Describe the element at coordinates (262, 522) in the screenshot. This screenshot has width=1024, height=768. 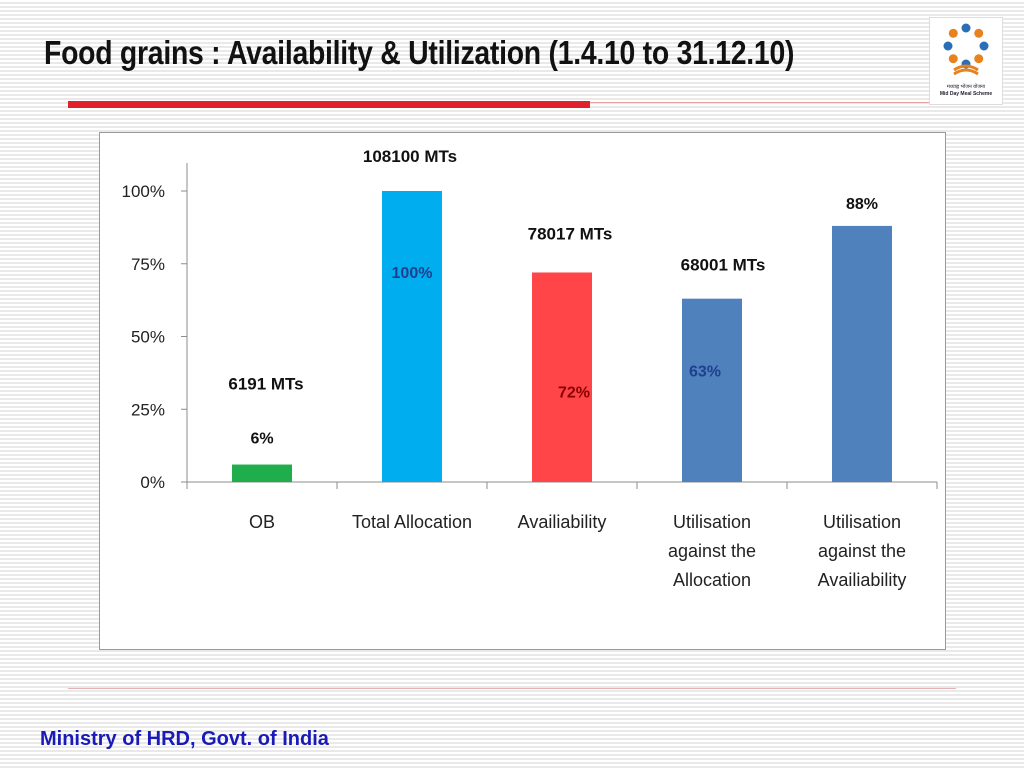
I see `x-tick-label: OB` at that location.